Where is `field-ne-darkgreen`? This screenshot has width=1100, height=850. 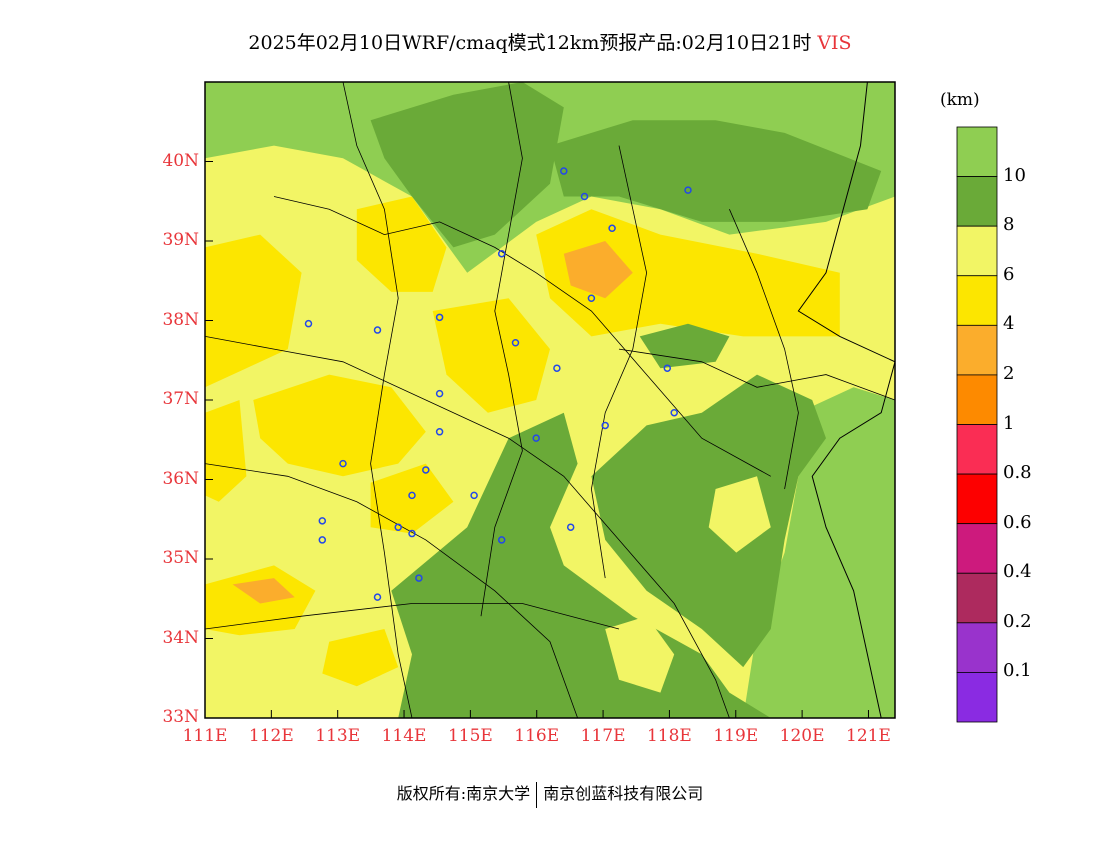 field-ne-darkgreen is located at coordinates (716, 171).